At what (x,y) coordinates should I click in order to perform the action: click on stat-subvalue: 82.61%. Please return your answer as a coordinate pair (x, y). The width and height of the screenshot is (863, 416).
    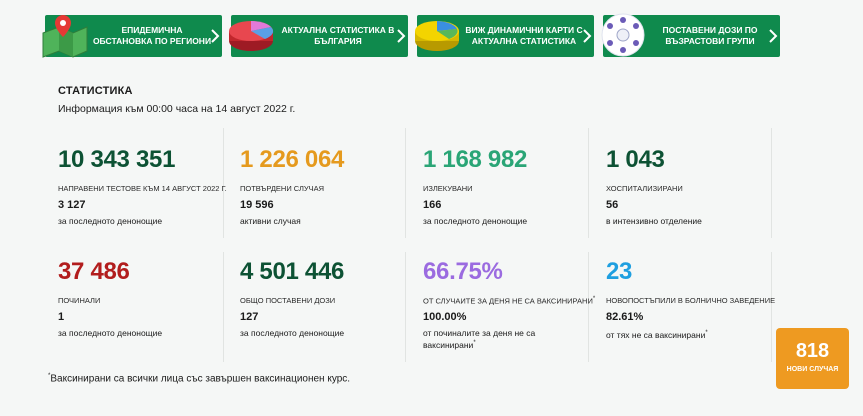
    Looking at the image, I should click on (625, 317).